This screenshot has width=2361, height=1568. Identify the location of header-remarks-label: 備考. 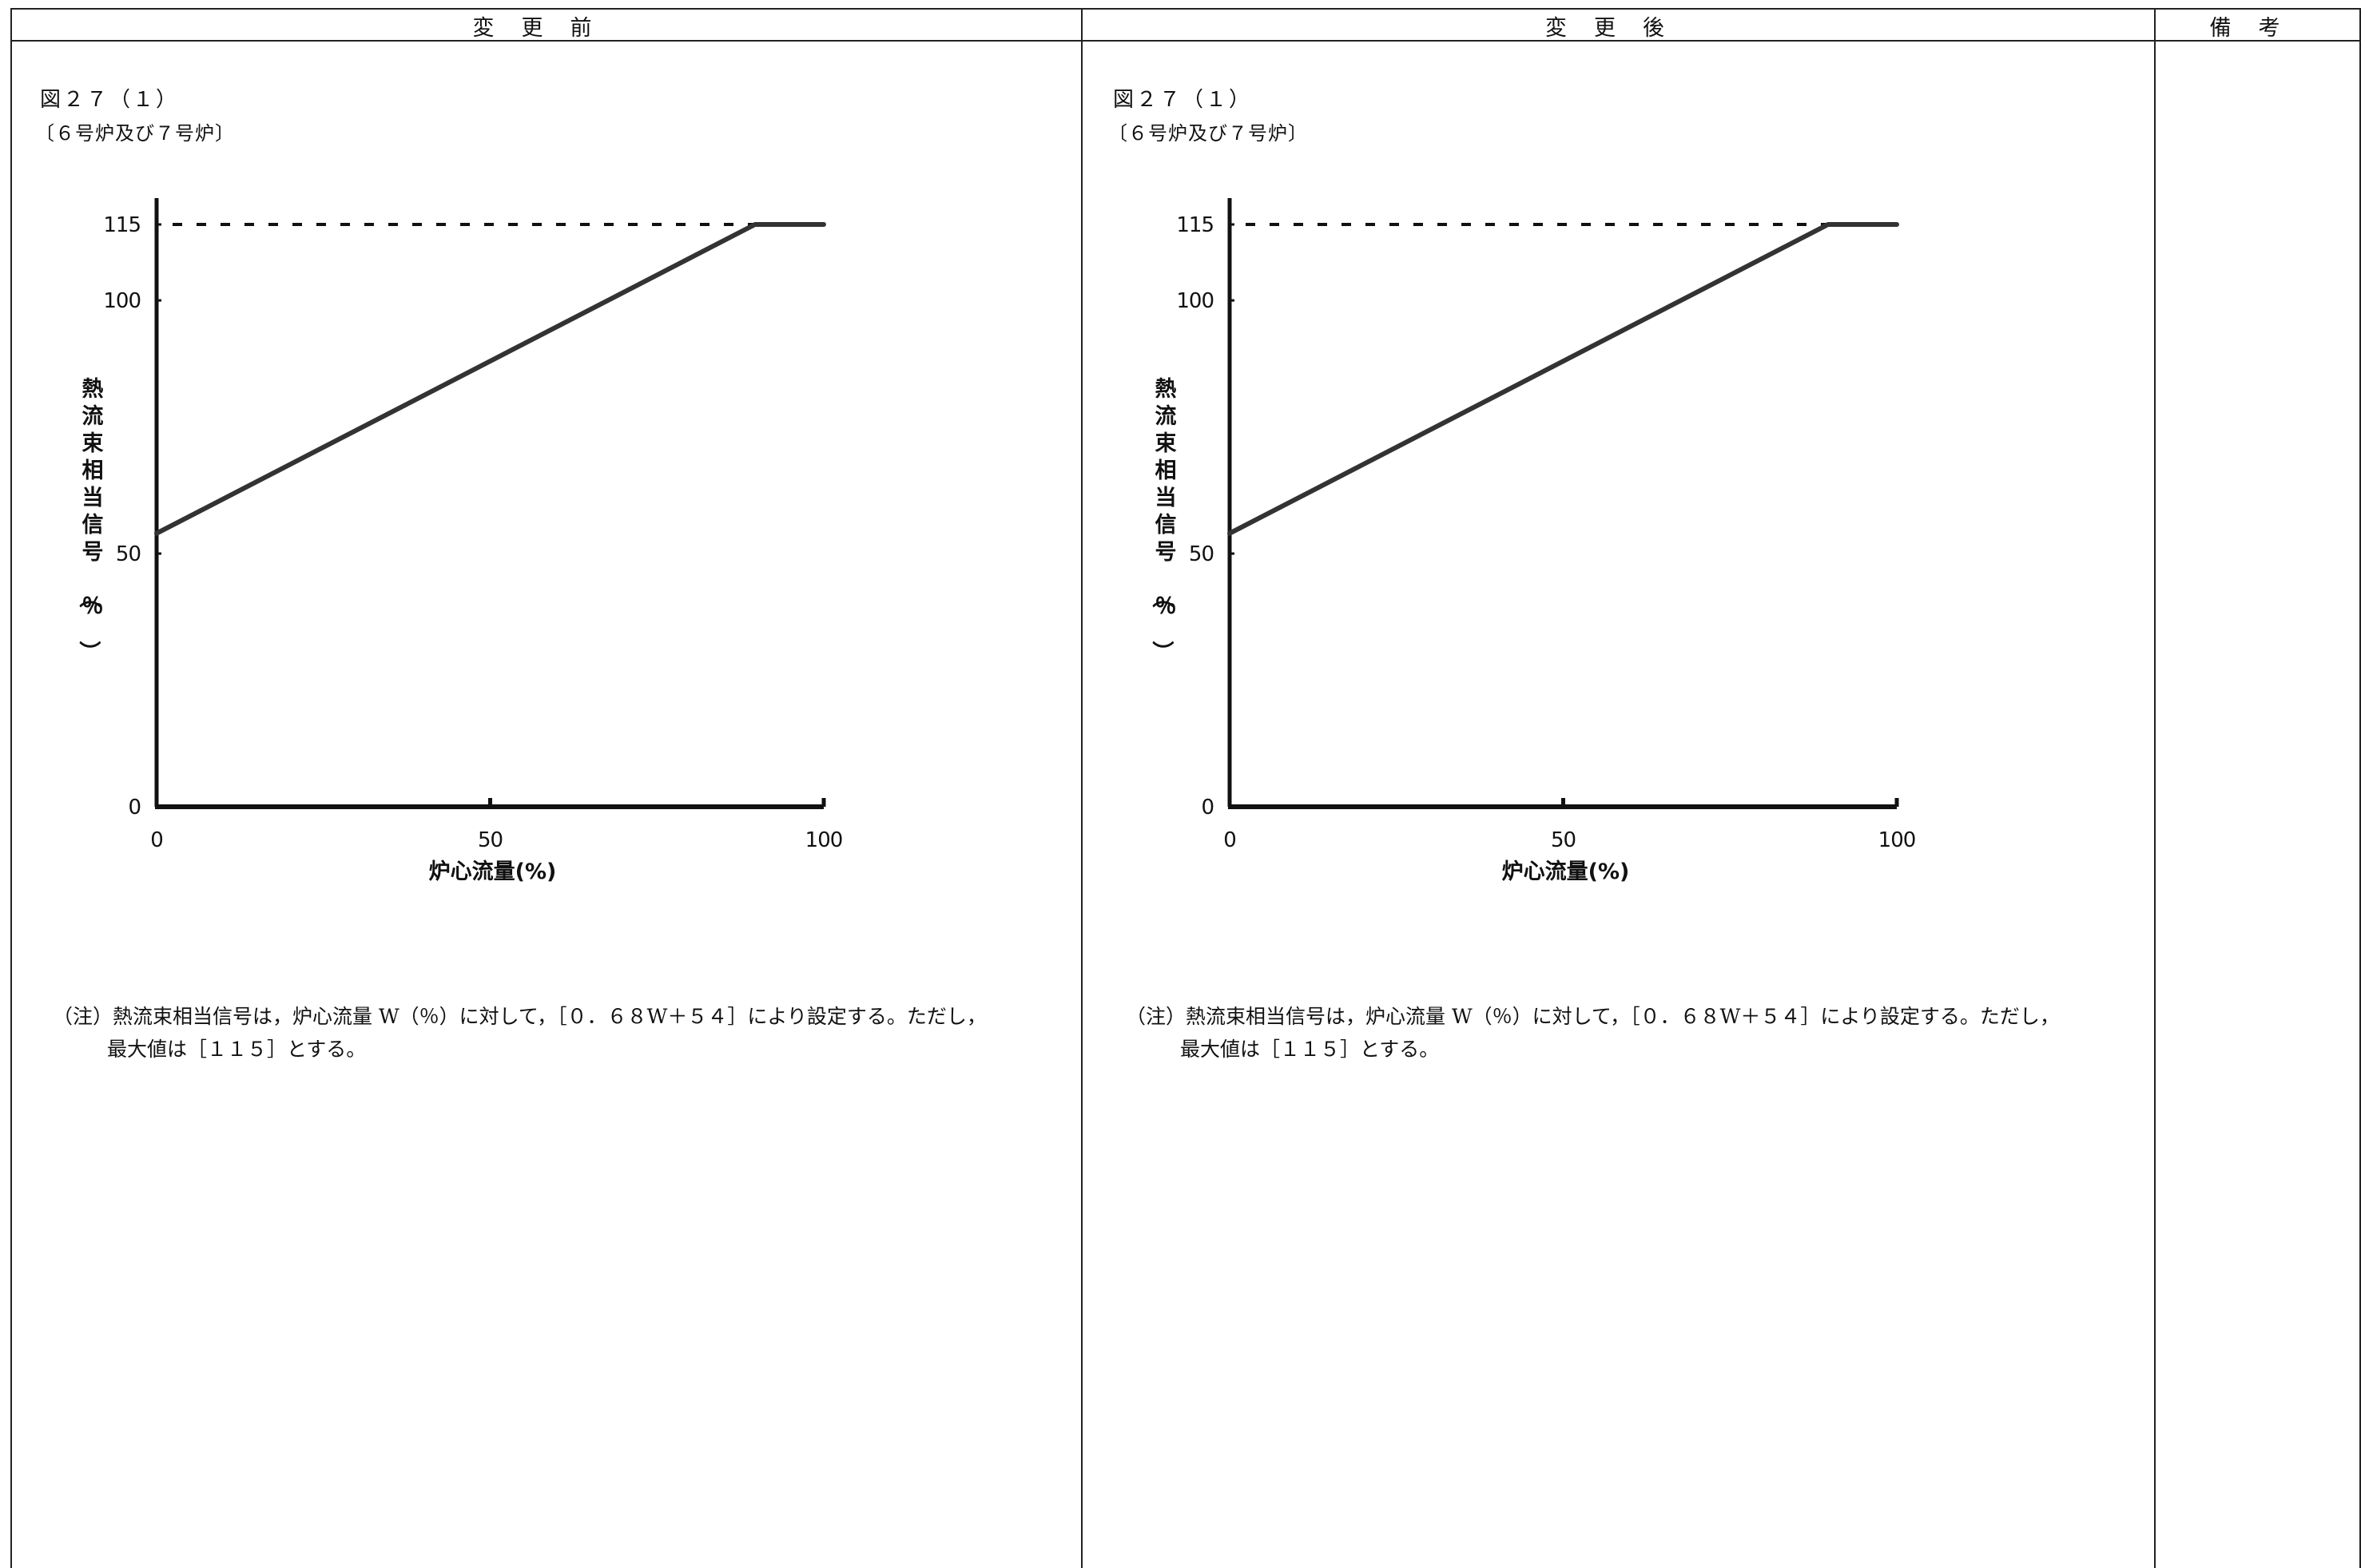
(2258, 28).